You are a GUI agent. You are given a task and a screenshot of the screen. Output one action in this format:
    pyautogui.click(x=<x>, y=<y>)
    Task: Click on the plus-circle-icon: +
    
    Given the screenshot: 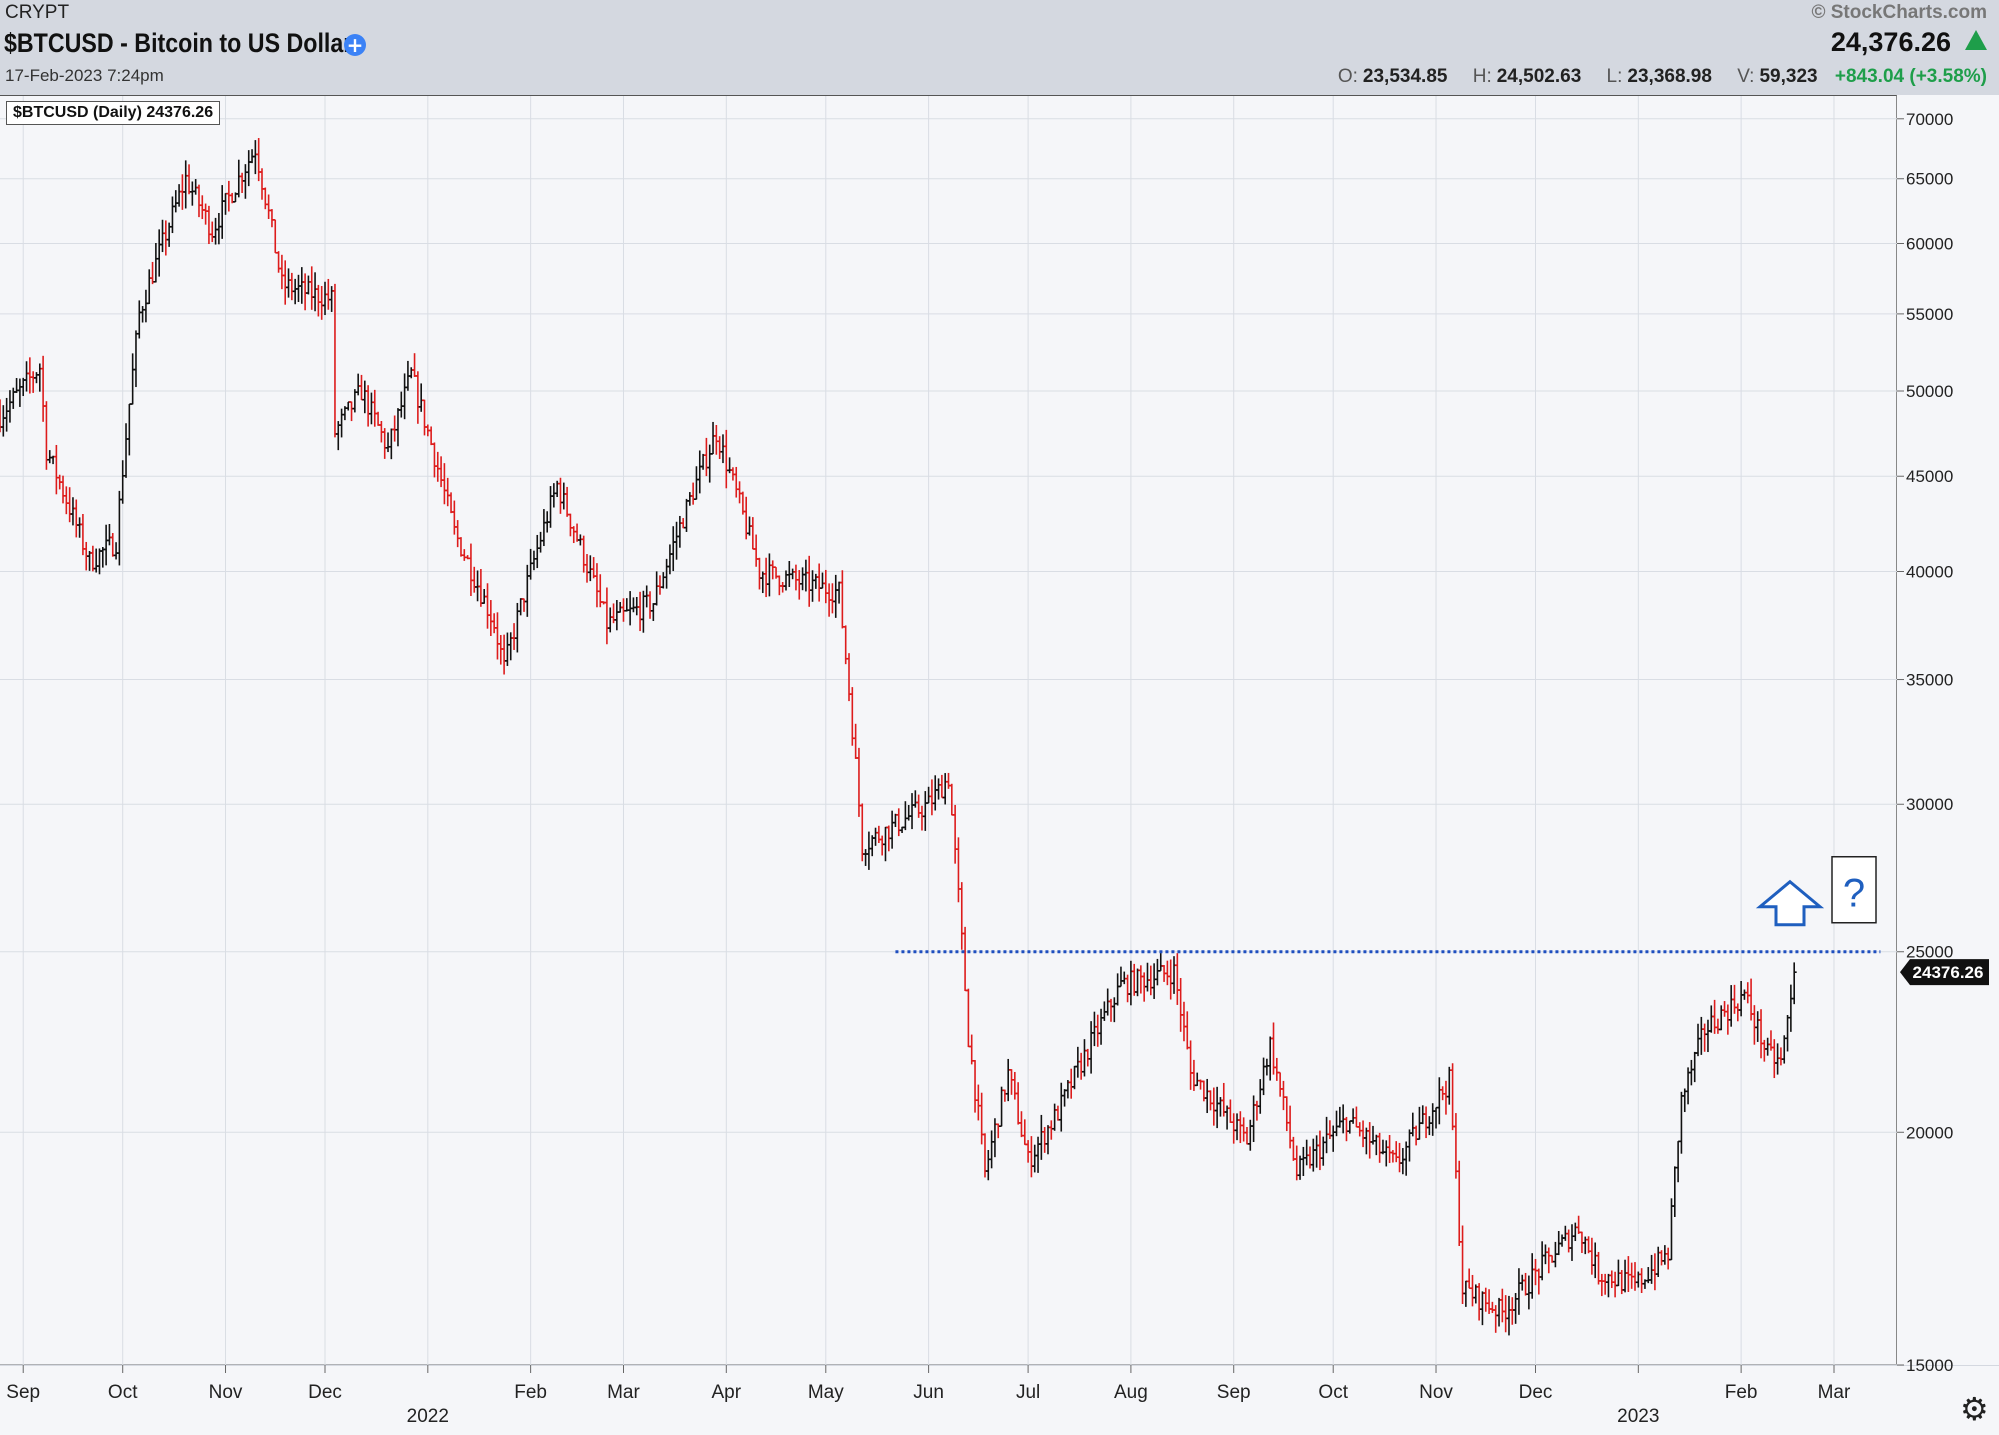 What is the action you would take?
    pyautogui.click(x=355, y=45)
    